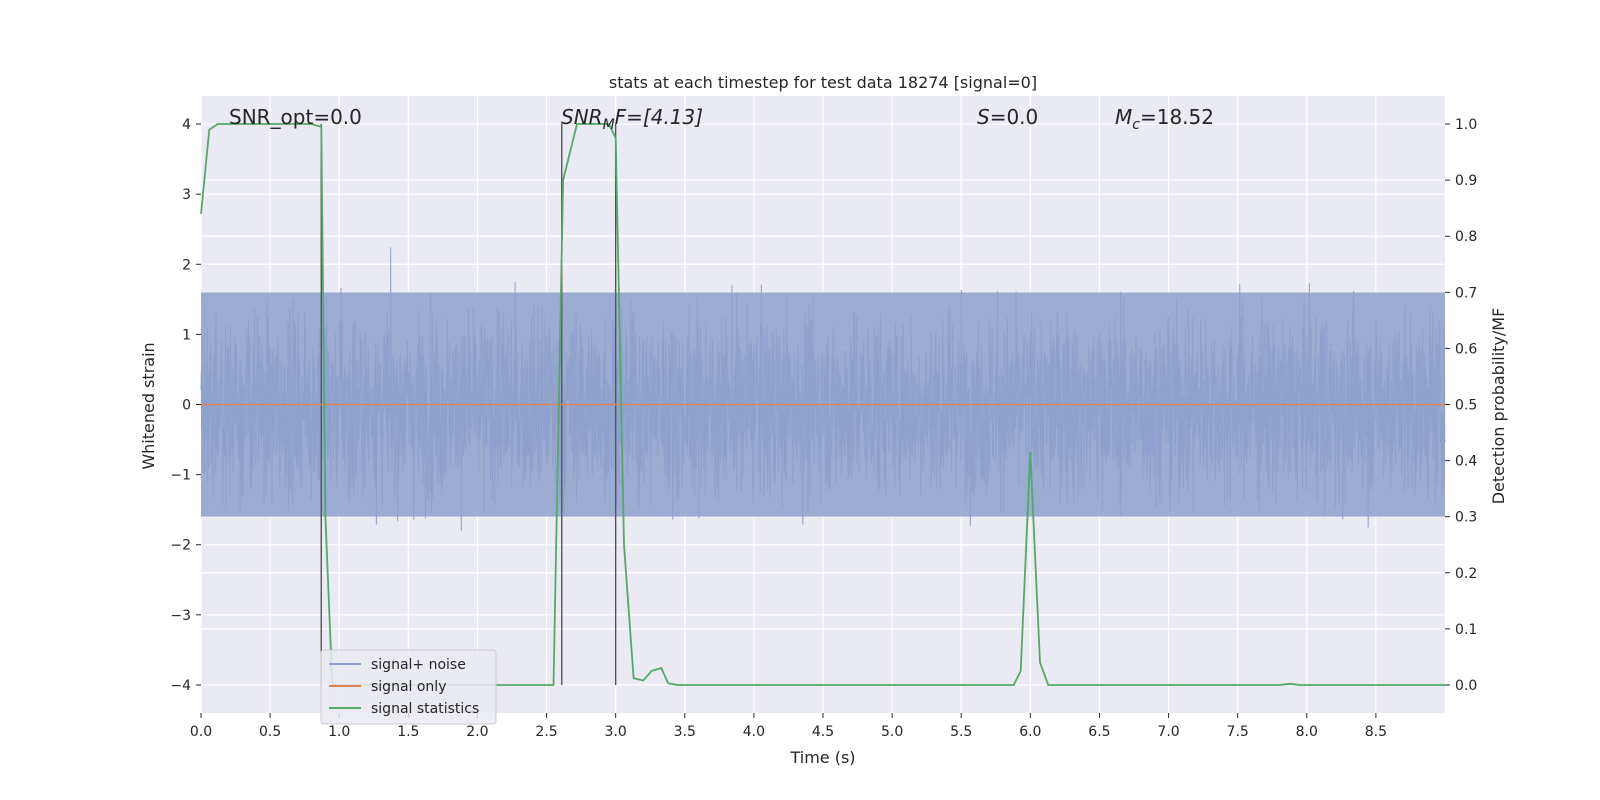 The height and width of the screenshot is (800, 1600). What do you see at coordinates (1376, 732) in the screenshot?
I see `x-tick-label: 8.5` at bounding box center [1376, 732].